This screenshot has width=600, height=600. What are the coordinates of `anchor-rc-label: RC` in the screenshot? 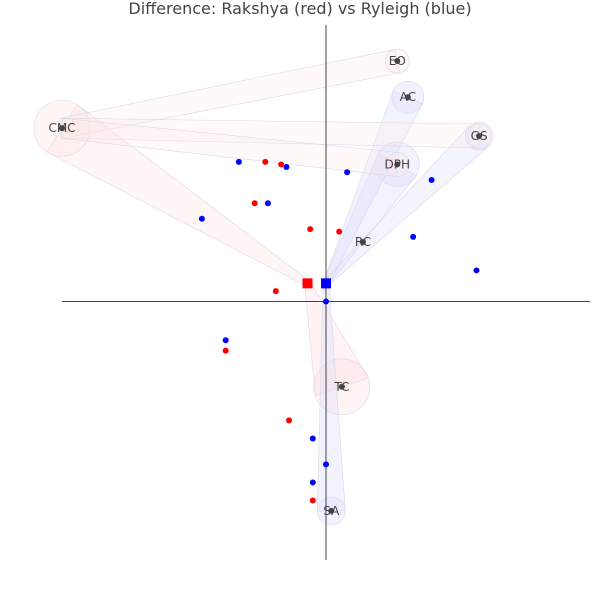 It's located at (363, 242).